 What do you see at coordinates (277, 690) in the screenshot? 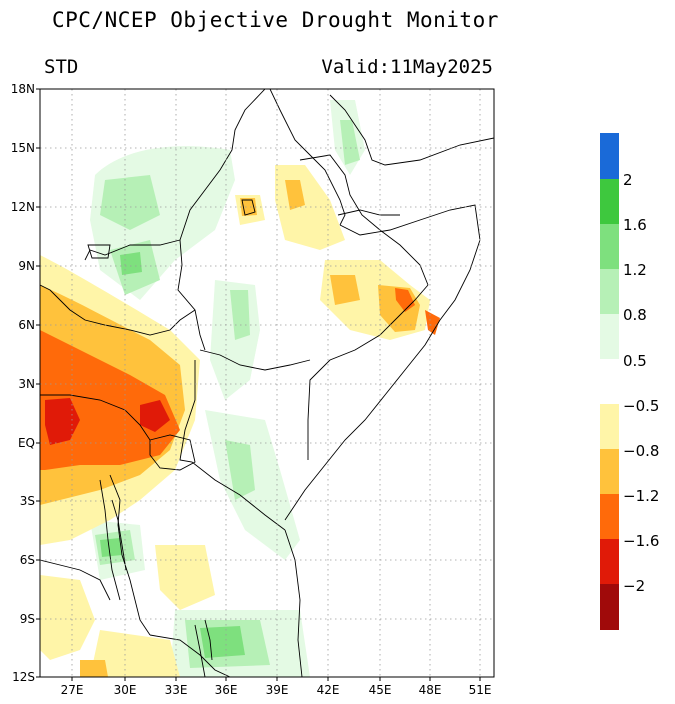
I see `lon-tick-label: 39E` at bounding box center [277, 690].